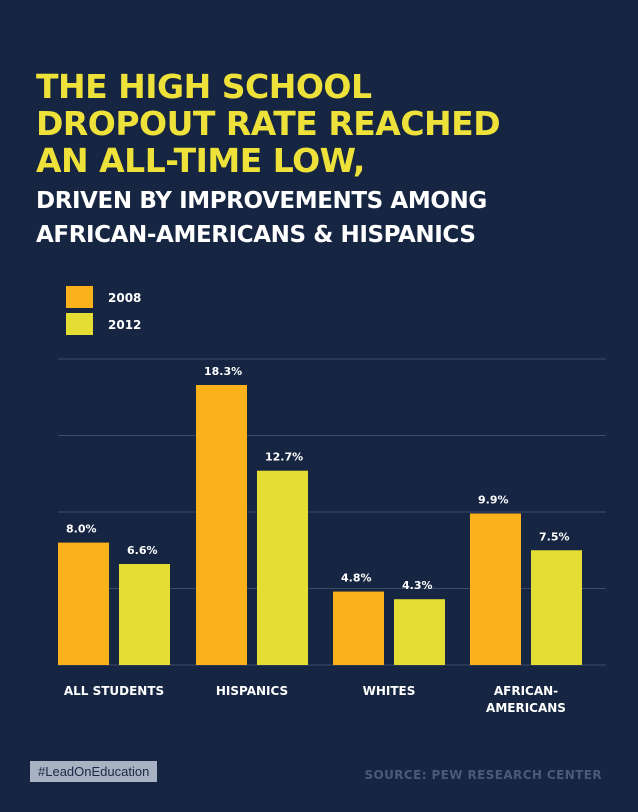 This screenshot has width=638, height=812. What do you see at coordinates (252, 691) in the screenshot?
I see `category-label: HISPANICS` at bounding box center [252, 691].